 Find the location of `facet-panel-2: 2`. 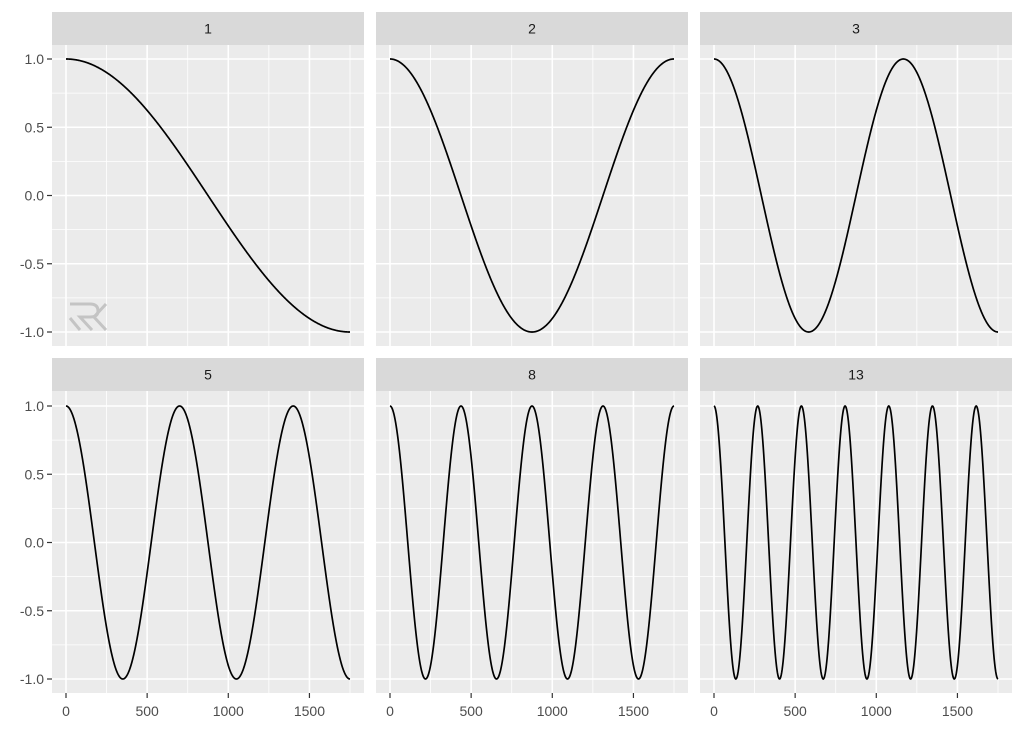

facet-panel-2: 2 is located at coordinates (532, 179).